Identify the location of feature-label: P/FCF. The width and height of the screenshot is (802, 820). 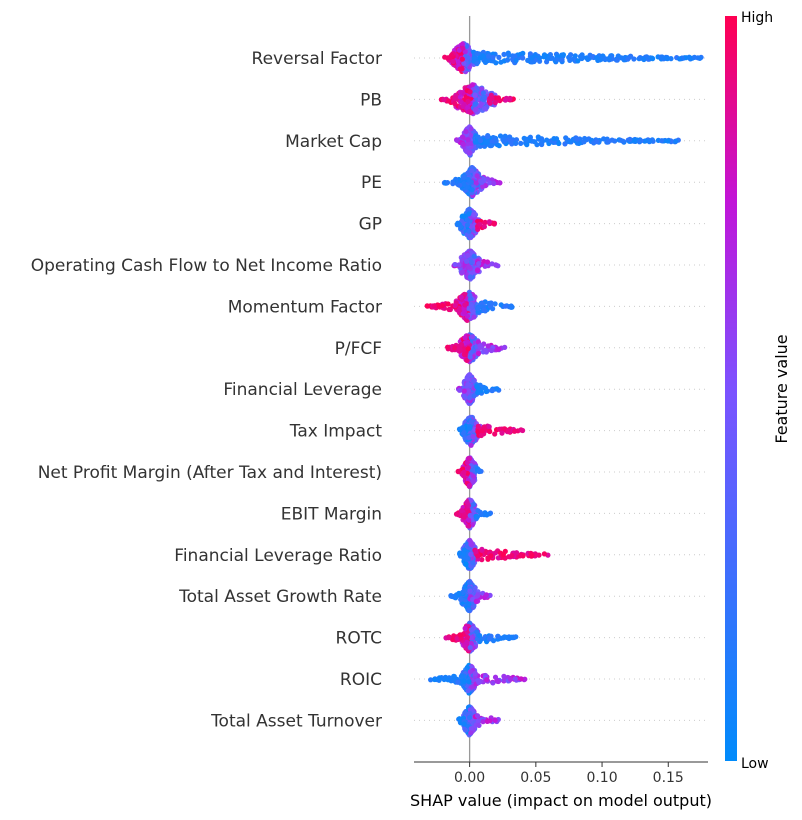
(358, 349).